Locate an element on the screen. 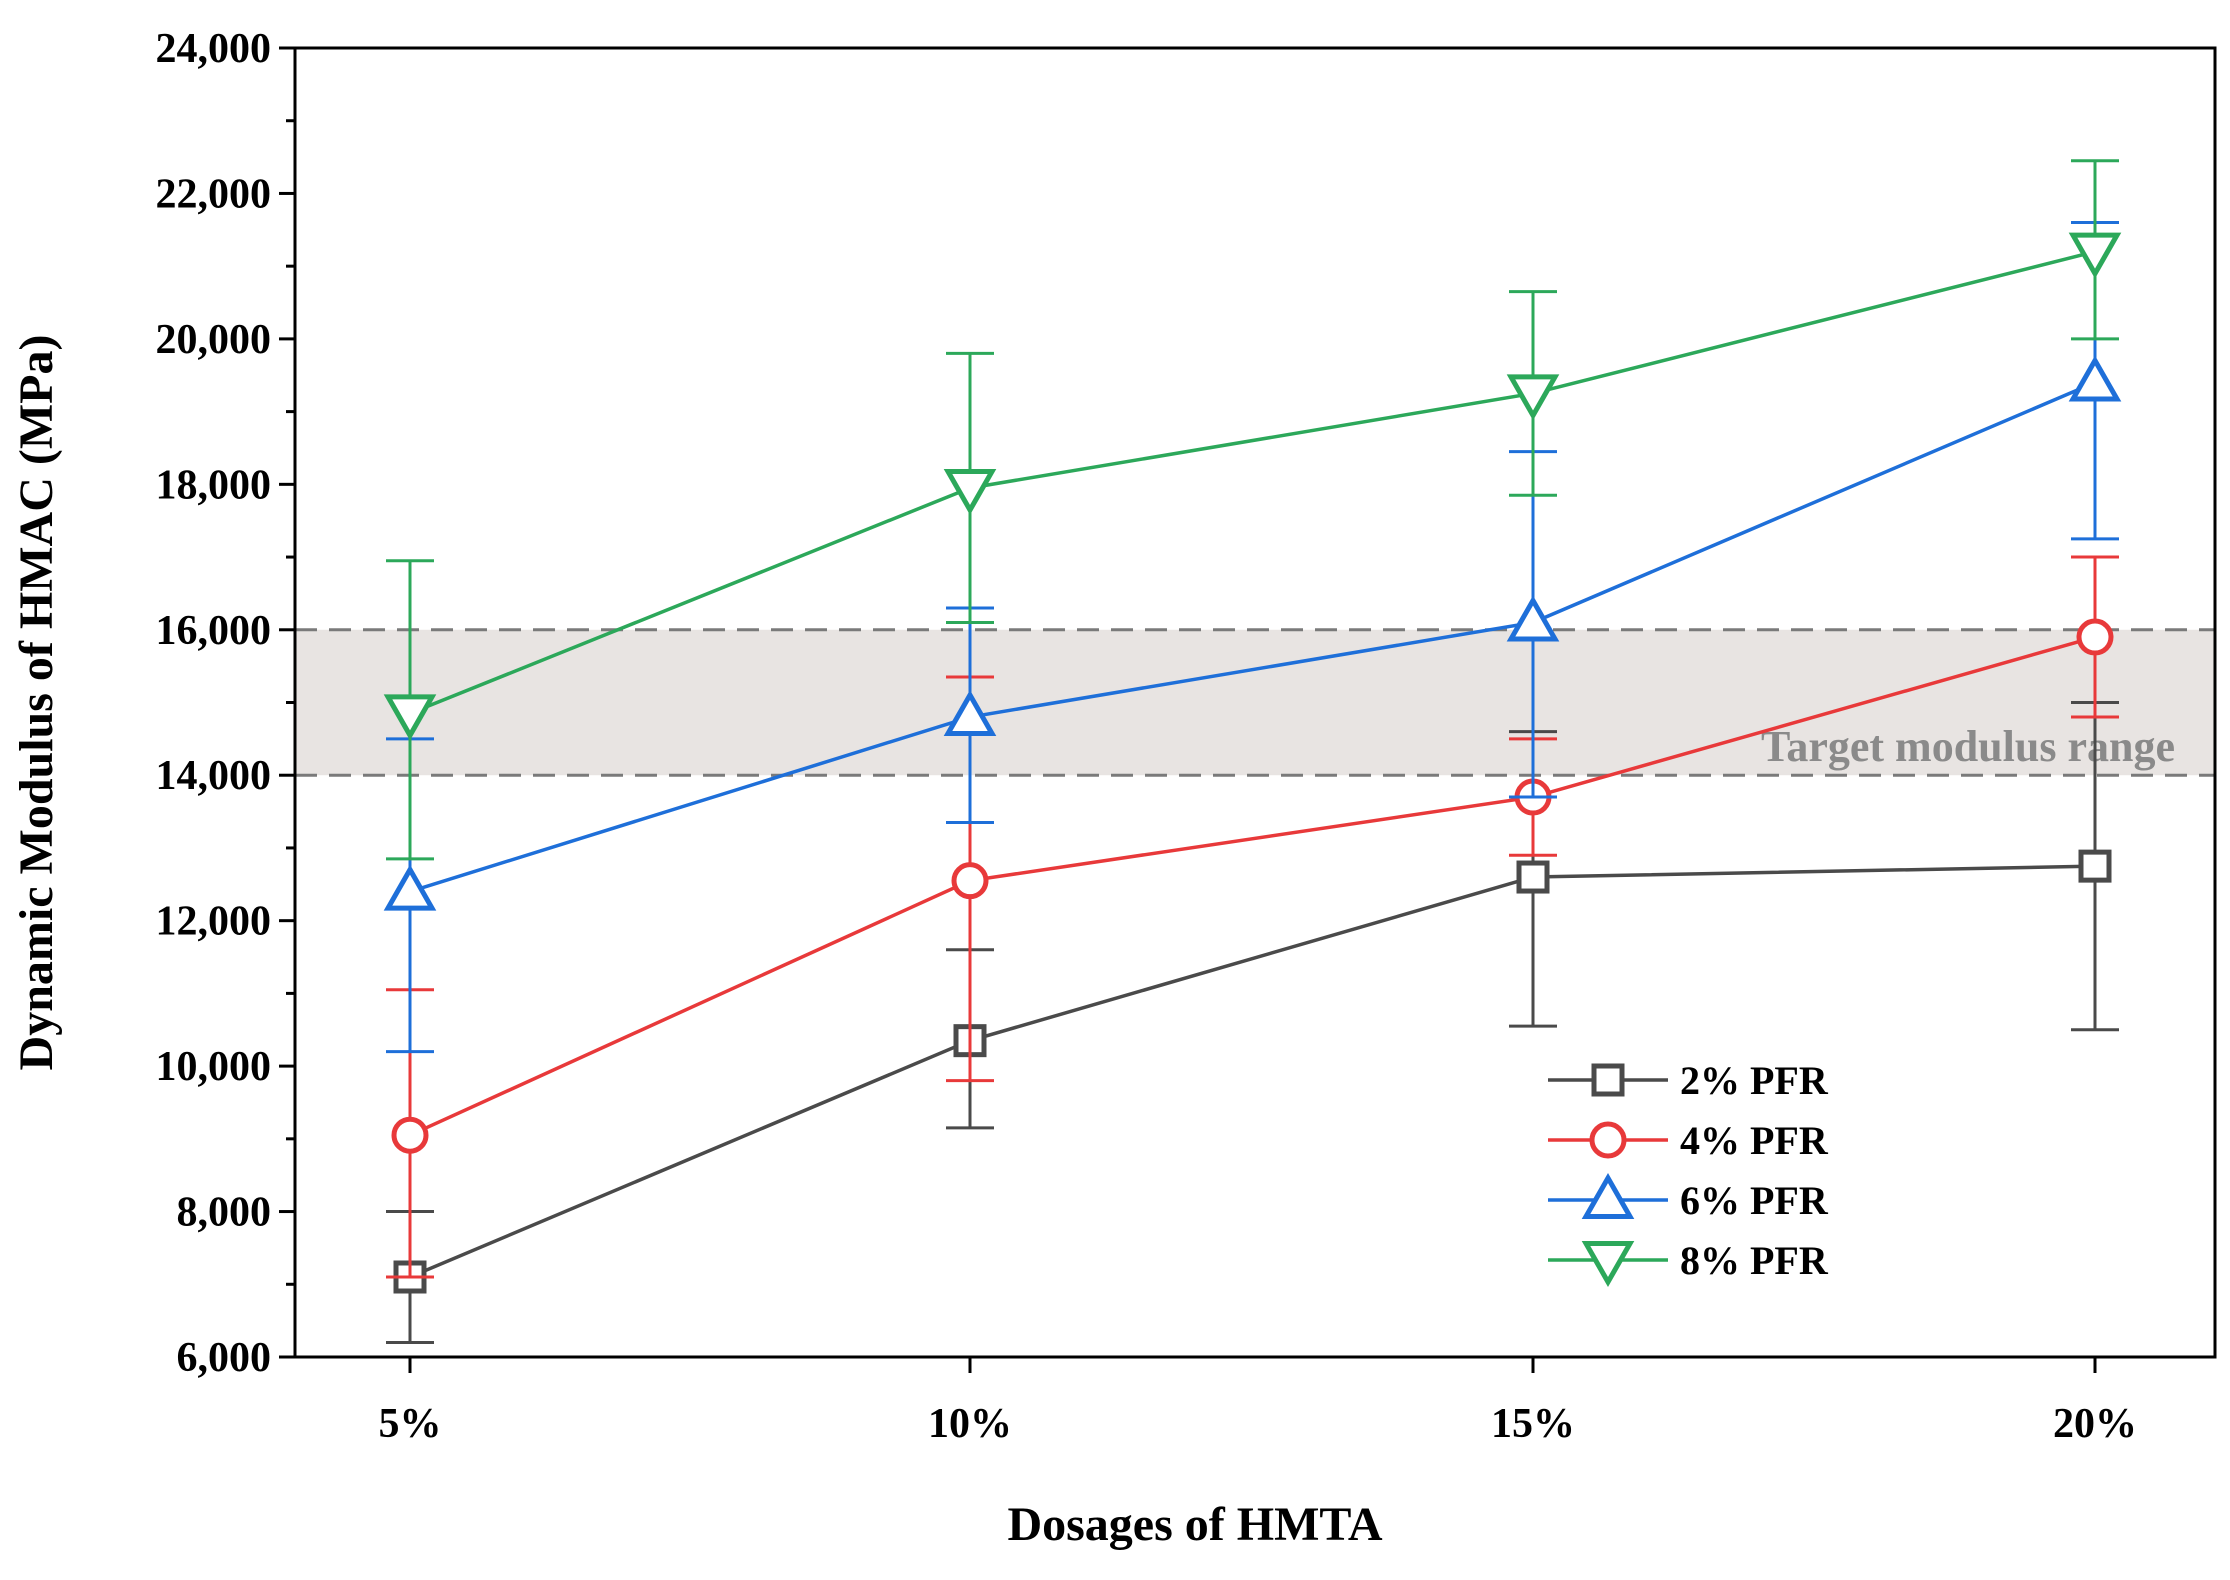  legend-item: 8% PFR is located at coordinates (1688, 1263).